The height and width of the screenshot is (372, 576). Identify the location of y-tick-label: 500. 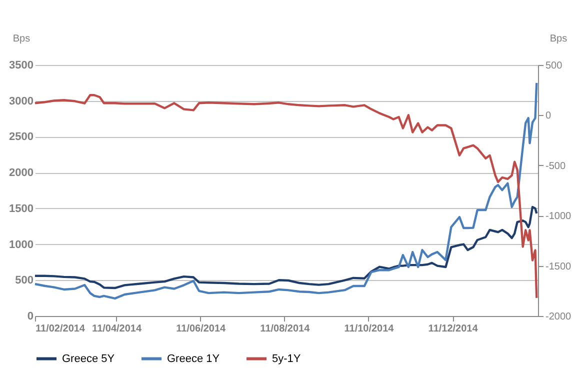
(24, 280).